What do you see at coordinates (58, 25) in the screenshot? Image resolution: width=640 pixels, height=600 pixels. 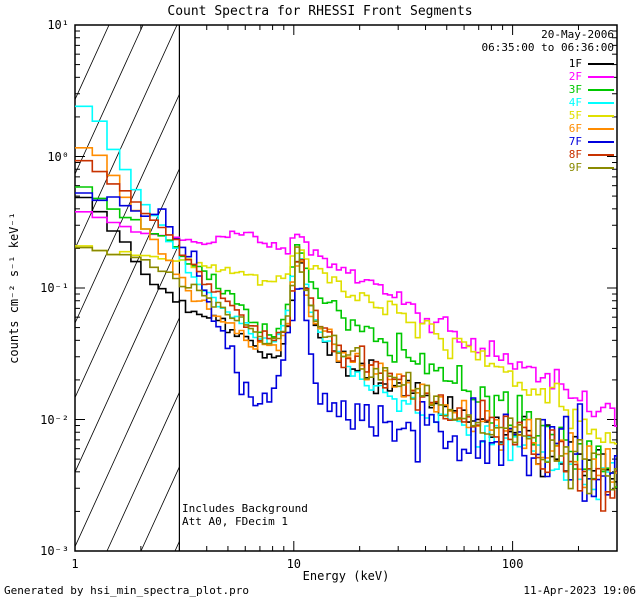 I see `y-tick-label-4: 10¹` at bounding box center [58, 25].